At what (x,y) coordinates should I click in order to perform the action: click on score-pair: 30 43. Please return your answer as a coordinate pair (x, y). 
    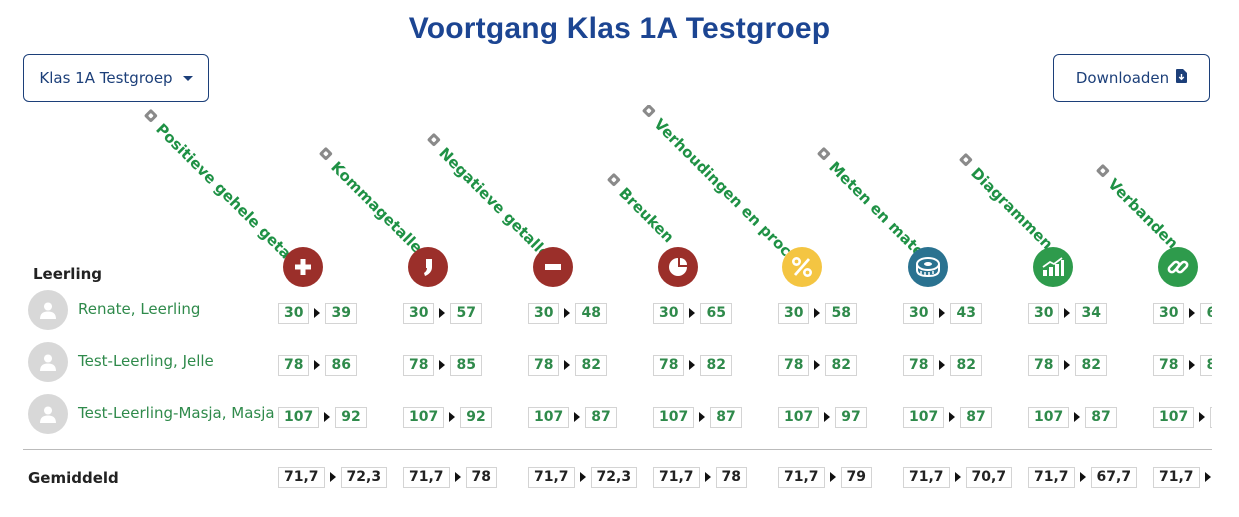
    Looking at the image, I should click on (942, 313).